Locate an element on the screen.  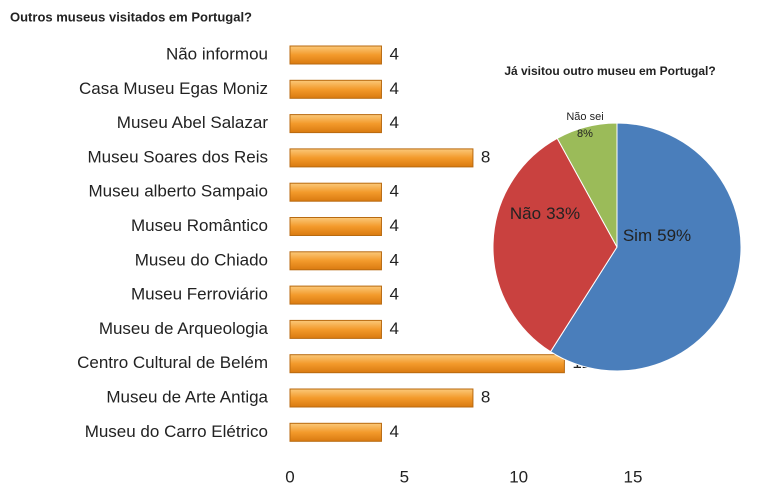
x-tick-label: 10 is located at coordinates (518, 476).